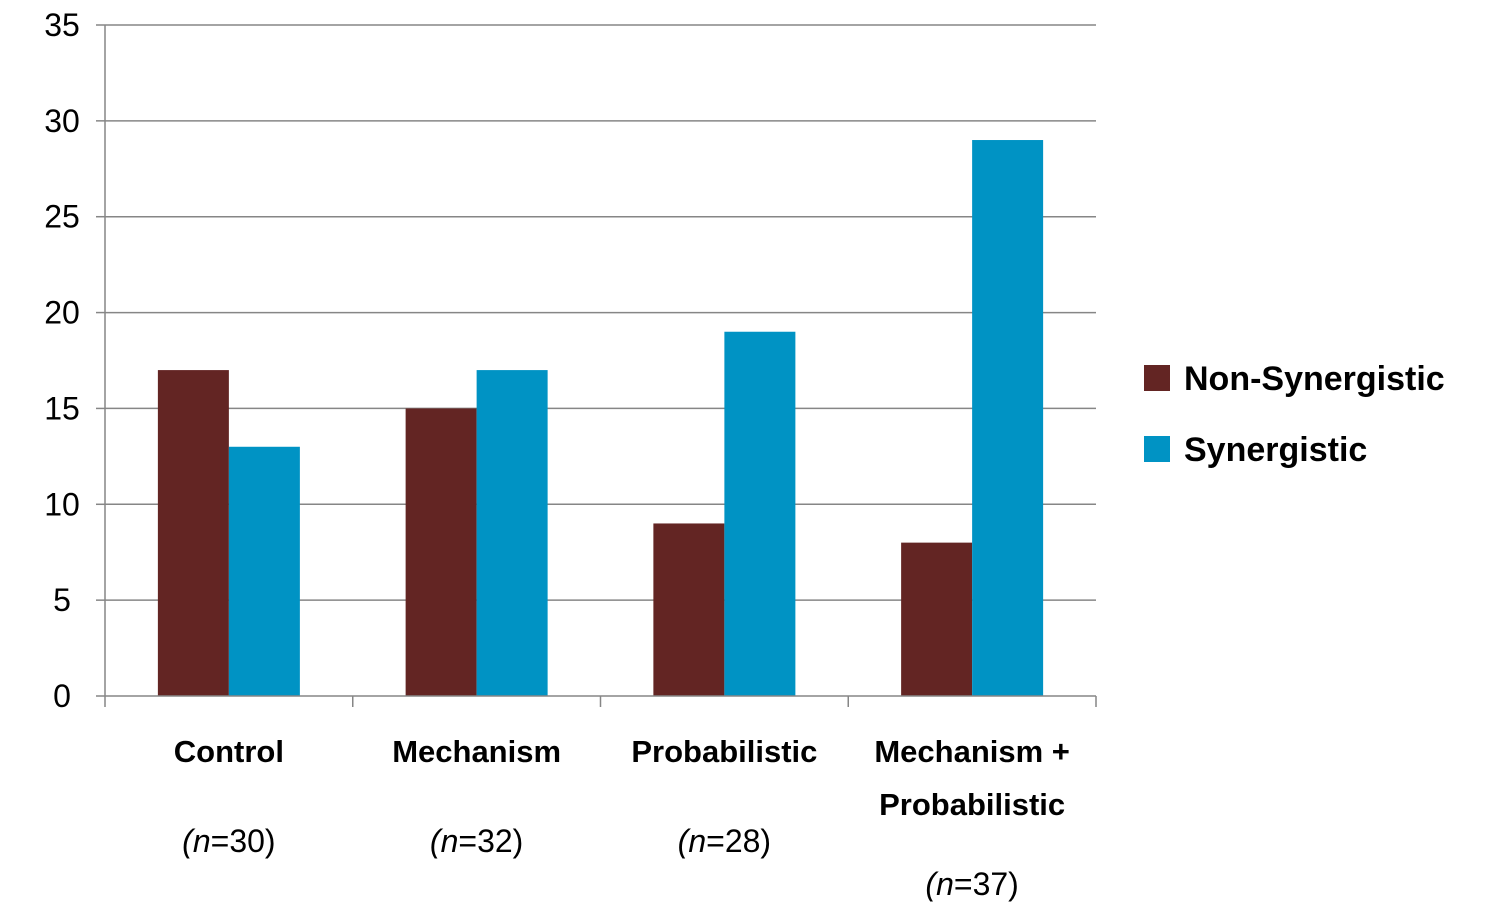 The width and height of the screenshot is (1509, 907). Describe the element at coordinates (62, 504) in the screenshot. I see `y-tick-label: 10` at that location.